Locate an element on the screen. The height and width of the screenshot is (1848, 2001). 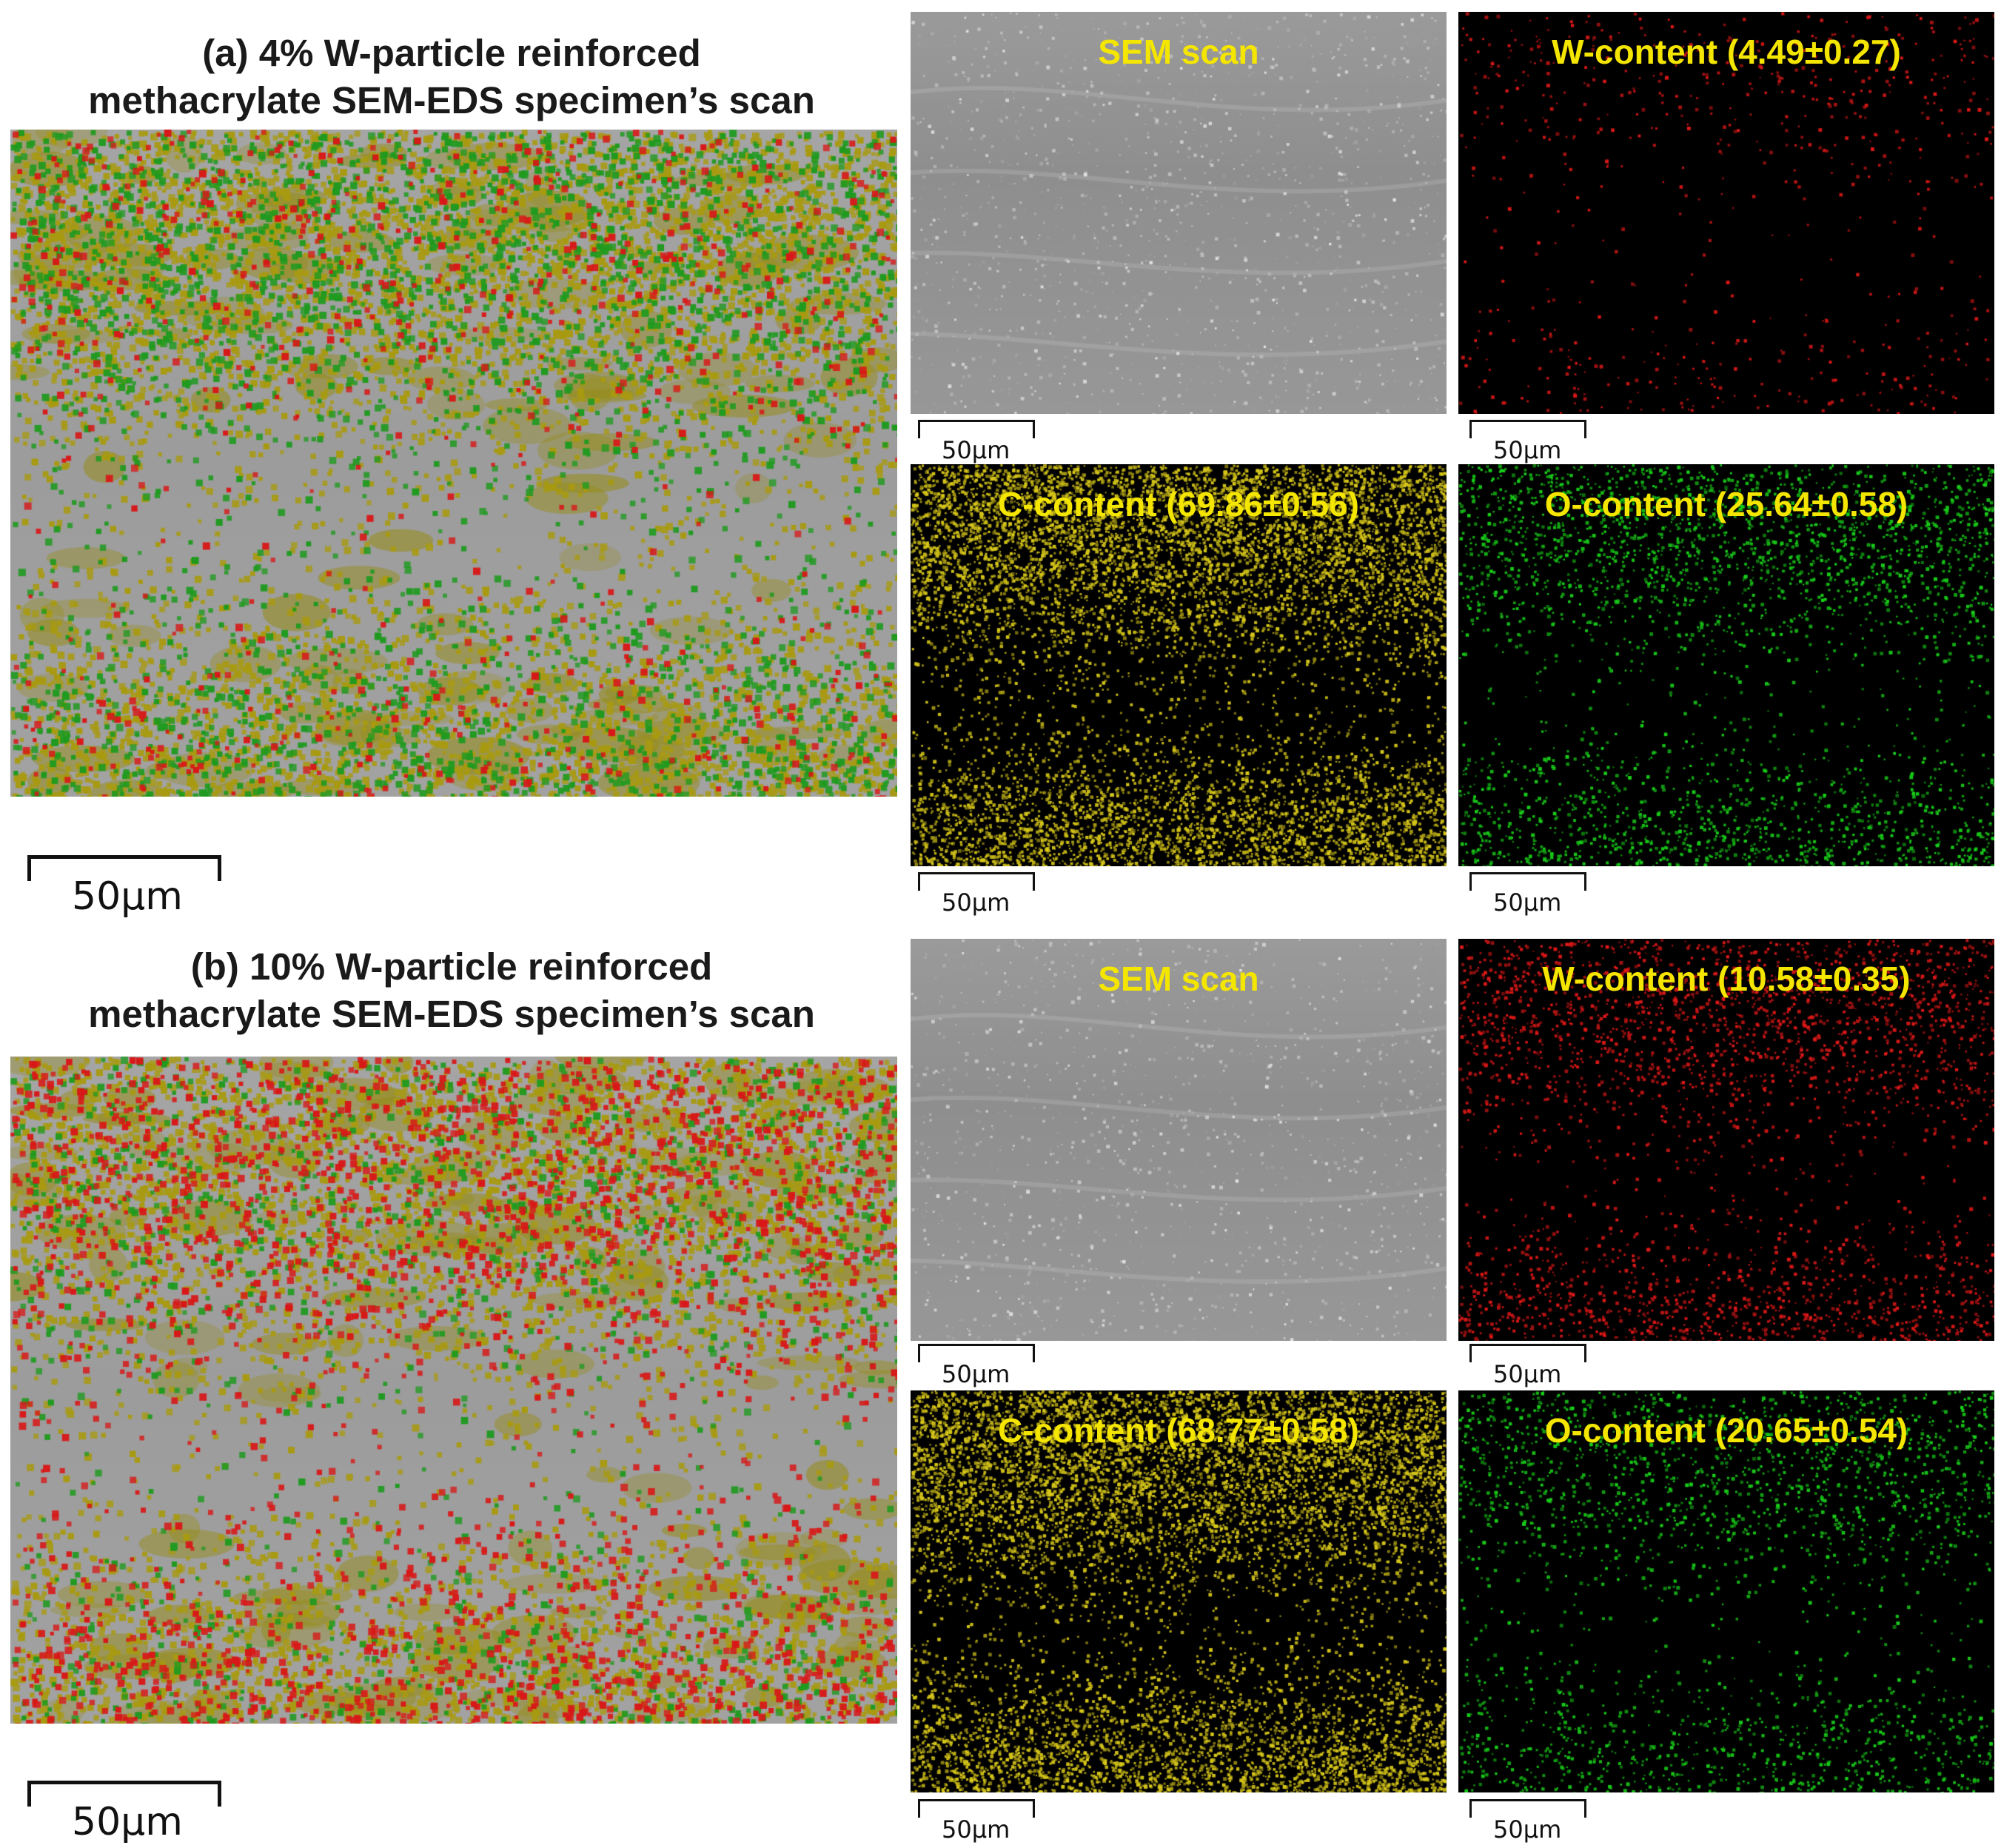
figure-a-o-particles is located at coordinates (1726, 665).